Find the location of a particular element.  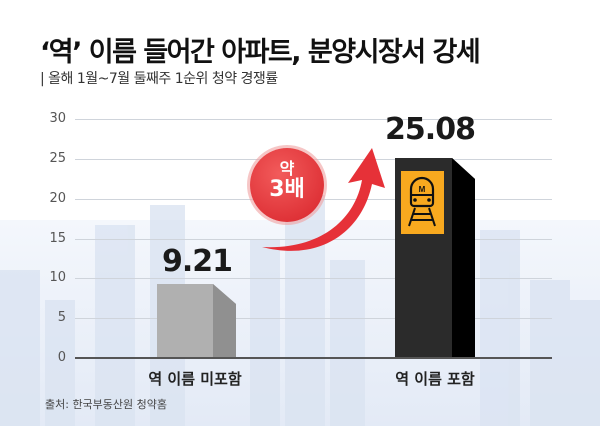

y-tick: 10 is located at coordinates (57, 277).